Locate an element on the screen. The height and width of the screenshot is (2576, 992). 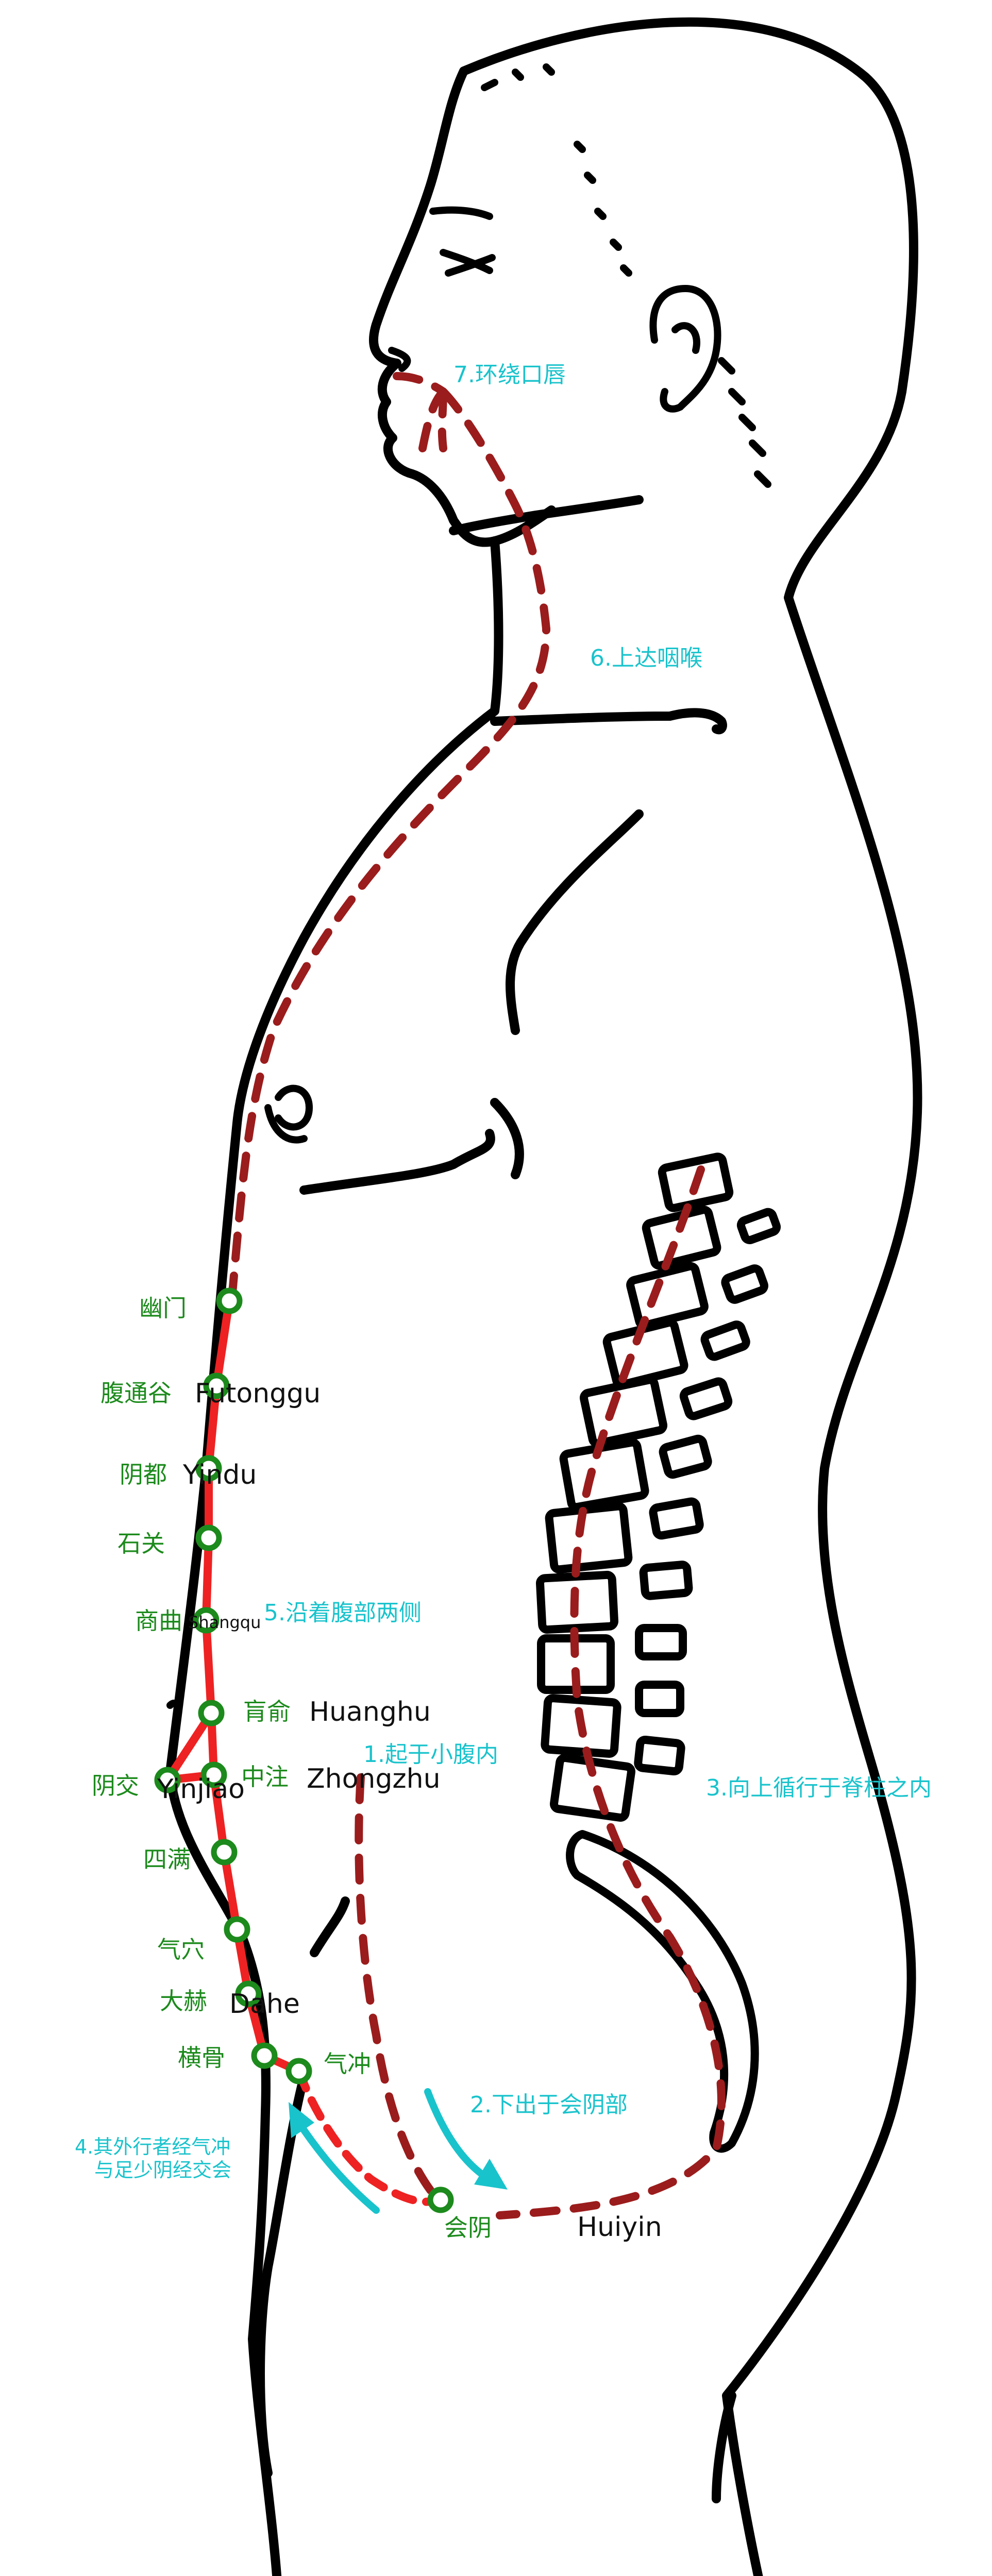
pectoral-curve is located at coordinates (507, 1138).